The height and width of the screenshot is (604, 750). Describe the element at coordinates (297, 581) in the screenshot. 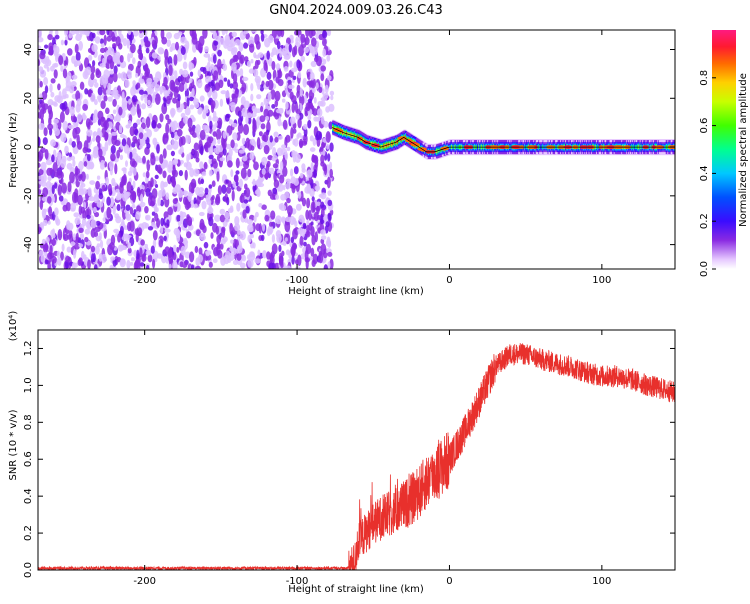

I see `x-tick-label: -100` at that location.